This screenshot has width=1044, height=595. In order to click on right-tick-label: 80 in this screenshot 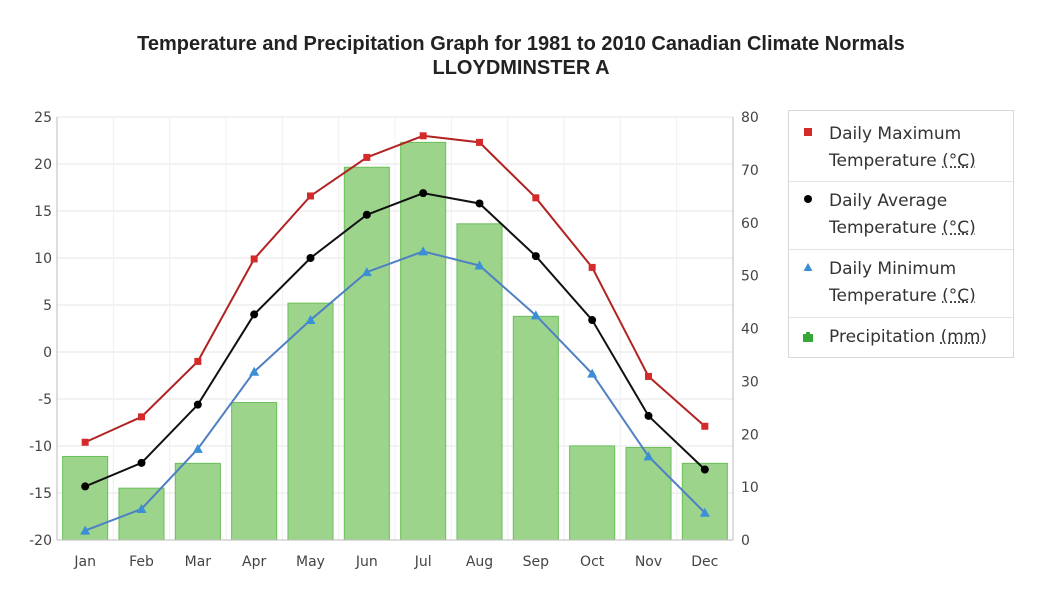, I will do `click(750, 118)`.